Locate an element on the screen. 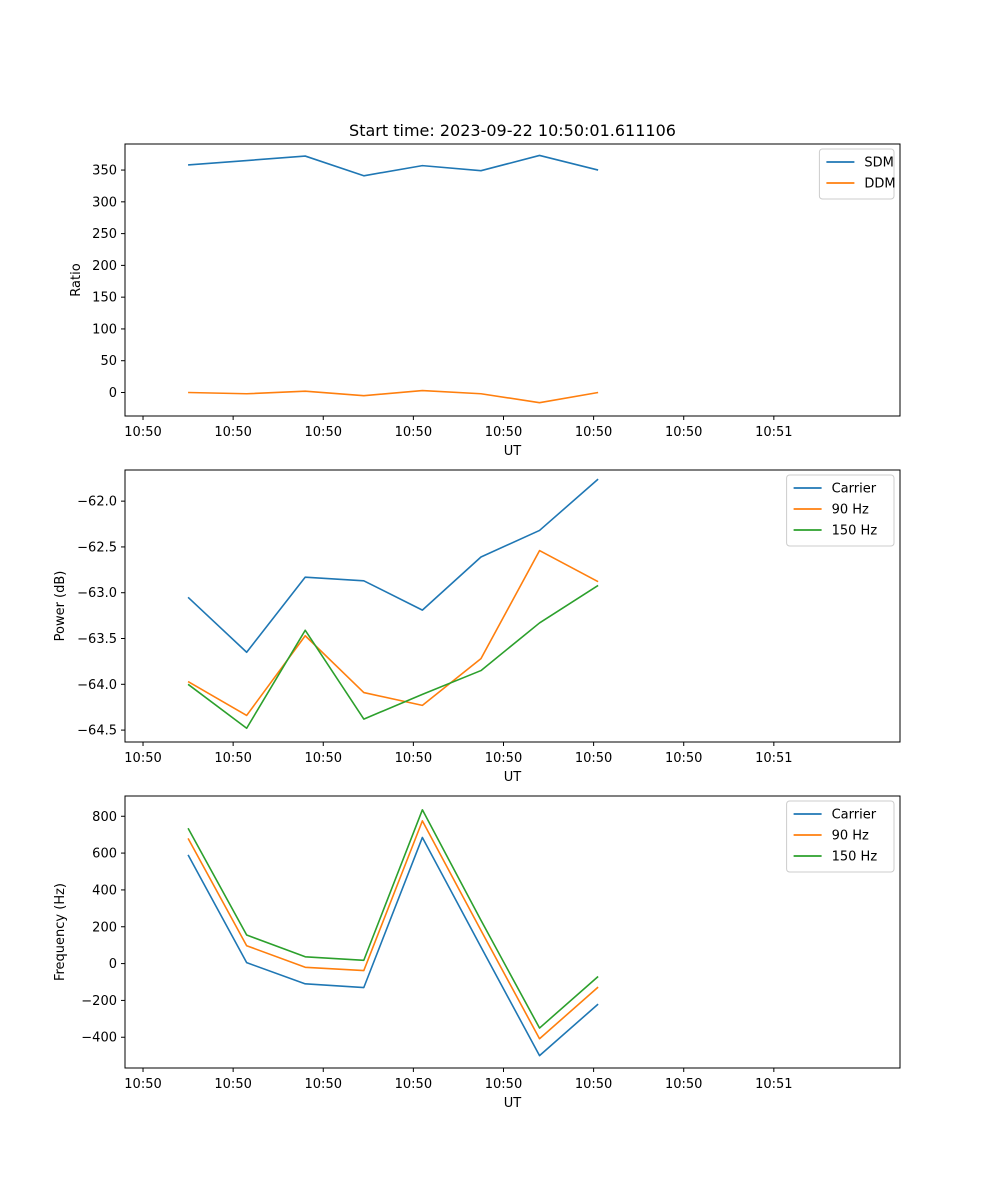 Image resolution: width=1000 pixels, height=1200 pixels. legend-entry-ddm: DDM is located at coordinates (879, 184).